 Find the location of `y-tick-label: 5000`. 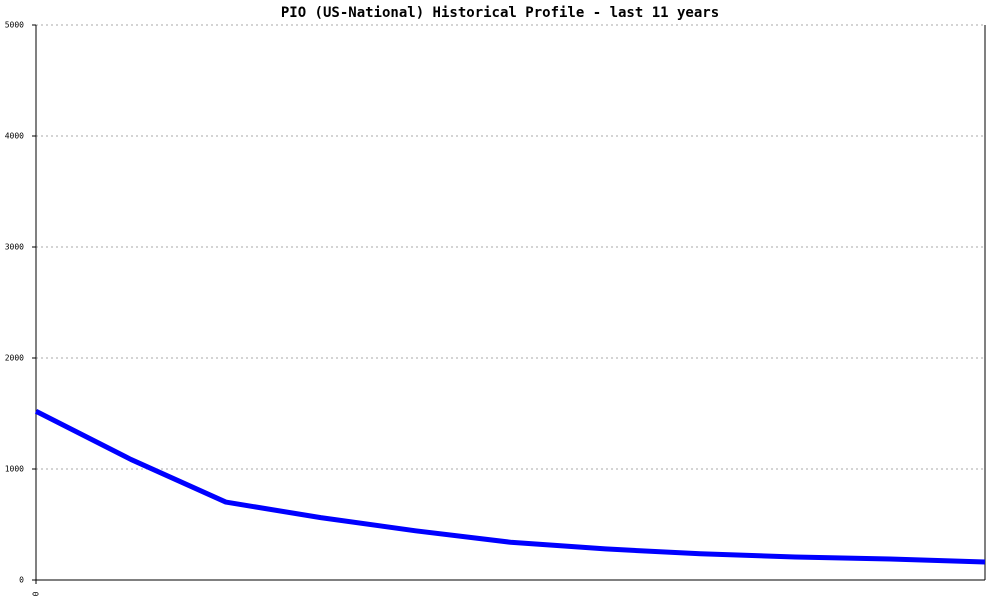

y-tick-label: 5000 is located at coordinates (14, 25).